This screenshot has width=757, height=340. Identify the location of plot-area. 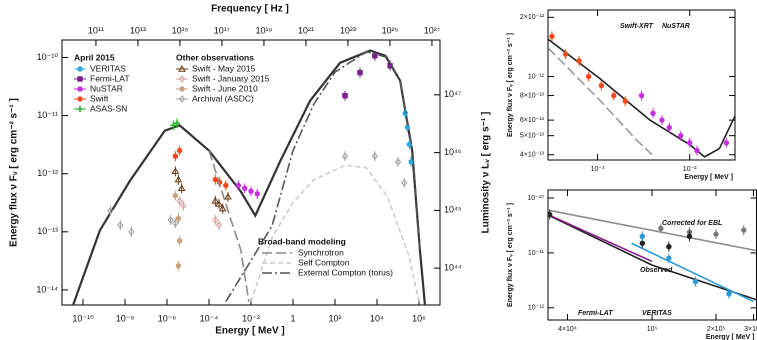
(641, 94).